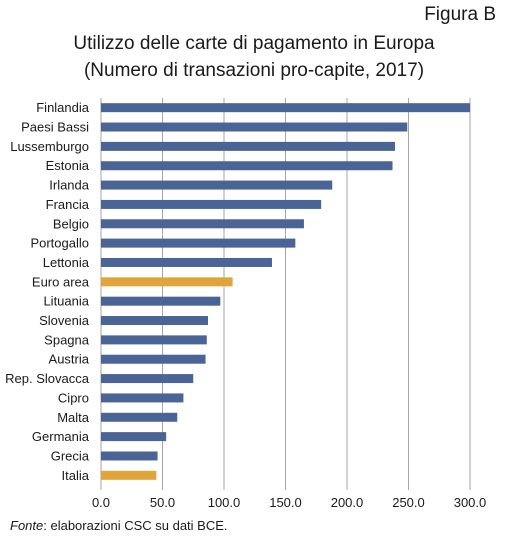  I want to click on category-label: Portogallo, so click(59, 243).